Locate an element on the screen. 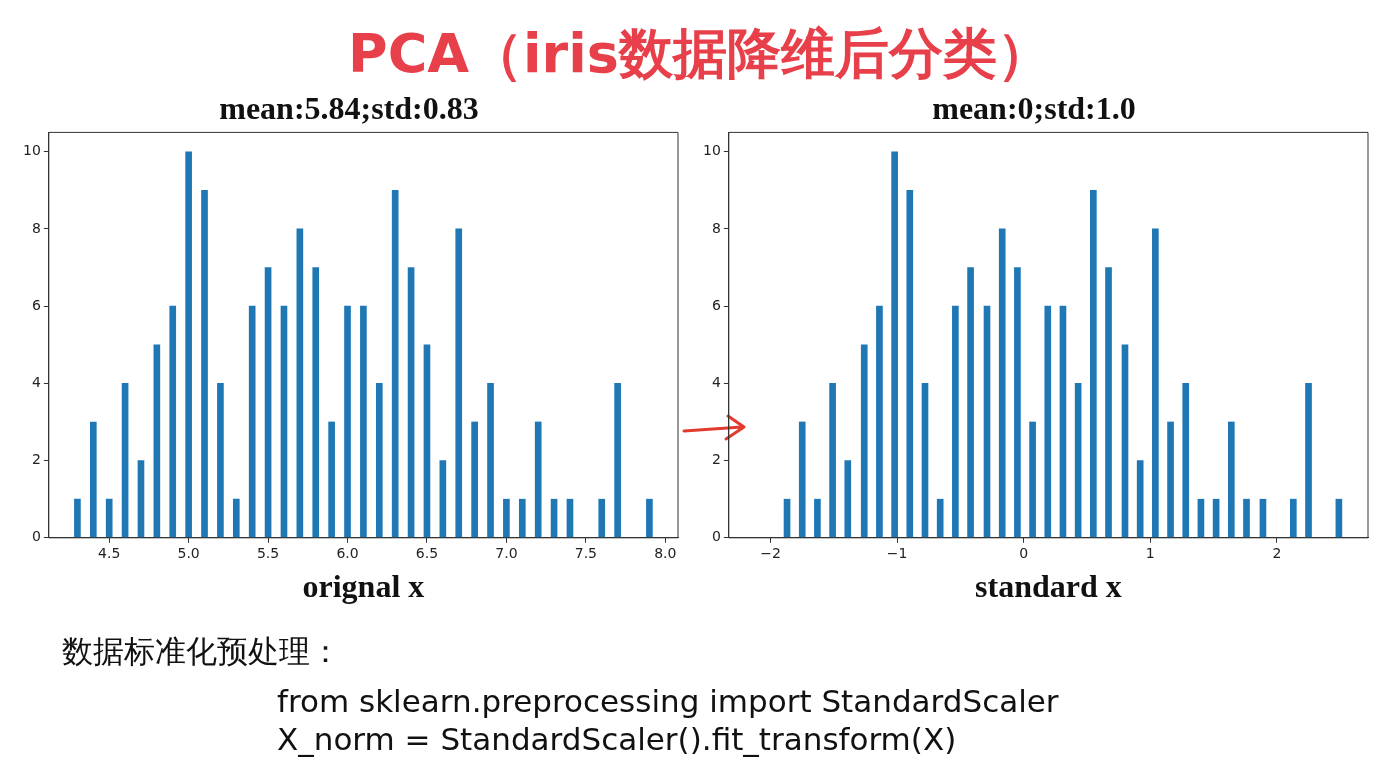  x-tick-label: 8.0 is located at coordinates (665, 552).